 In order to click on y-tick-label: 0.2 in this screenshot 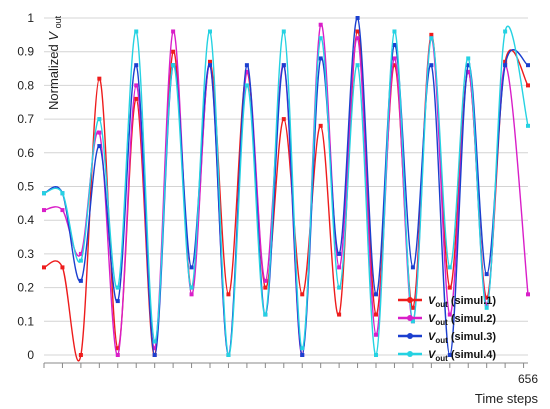, I will do `click(25, 288)`.